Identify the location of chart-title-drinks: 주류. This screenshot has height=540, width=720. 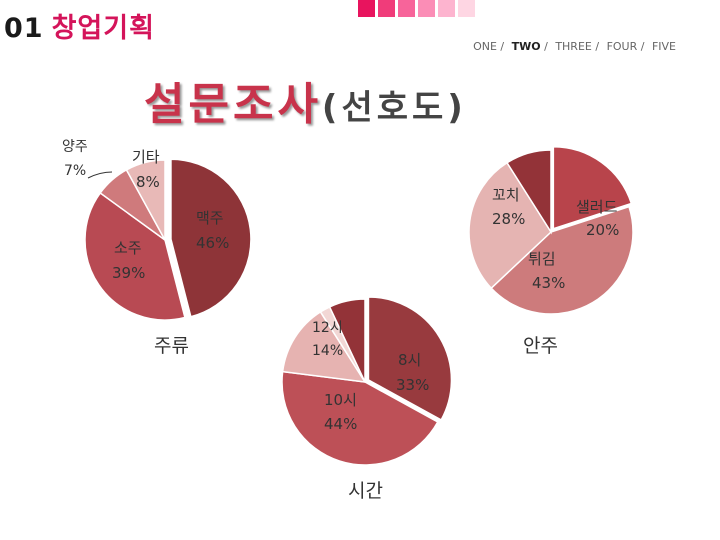
(171, 346).